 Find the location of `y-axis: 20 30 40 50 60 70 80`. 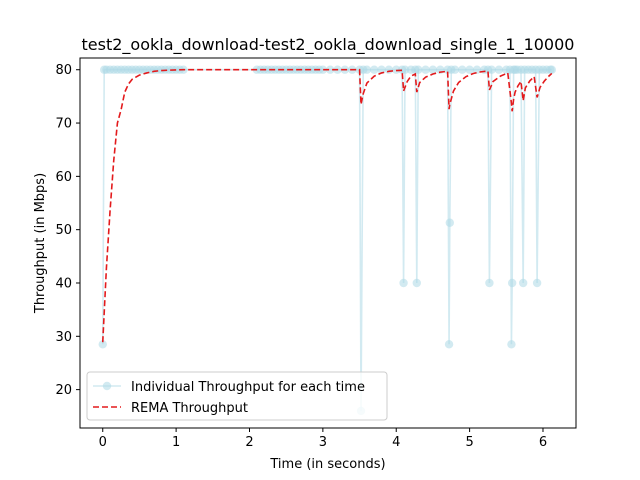

y-axis: 20 30 40 50 60 70 80 is located at coordinates (67, 230).